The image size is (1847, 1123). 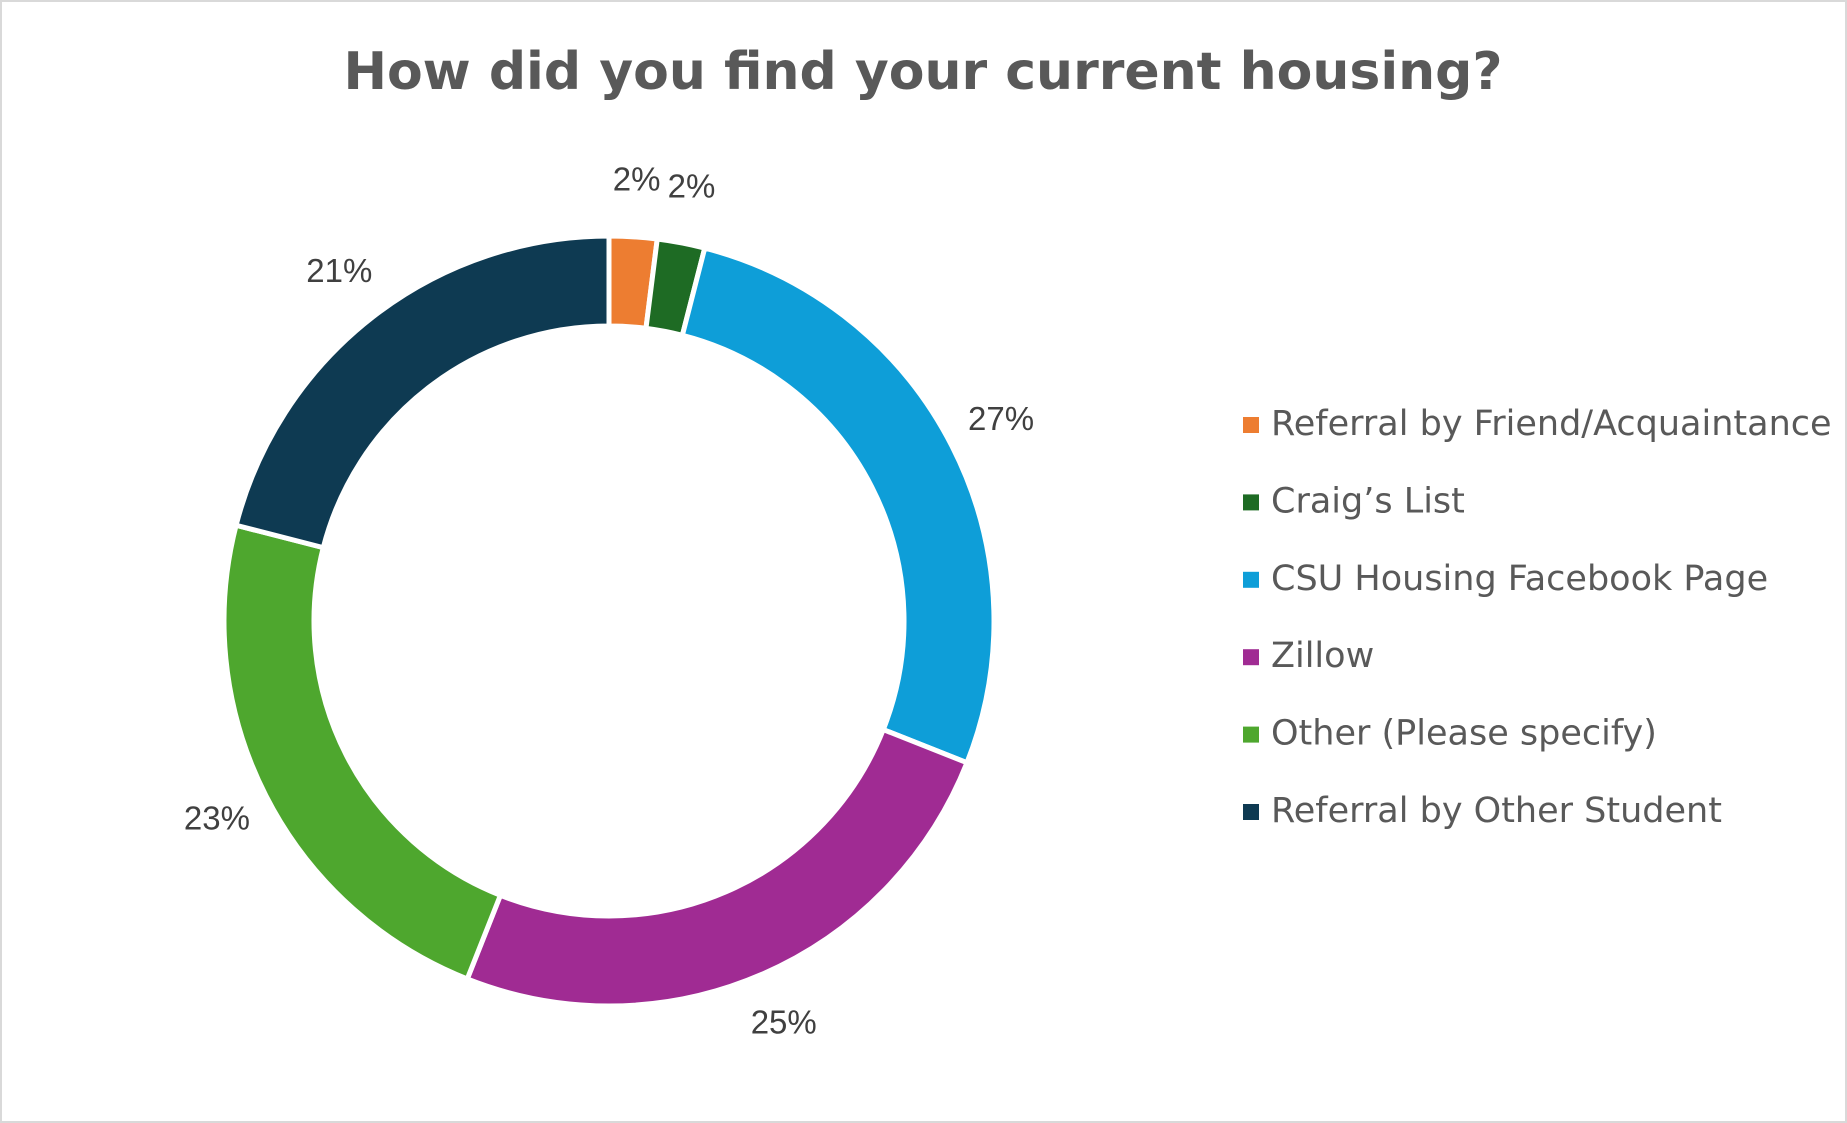 What do you see at coordinates (1551, 424) in the screenshot?
I see `legend-label: Referral by Friend/Acquaintance` at bounding box center [1551, 424].